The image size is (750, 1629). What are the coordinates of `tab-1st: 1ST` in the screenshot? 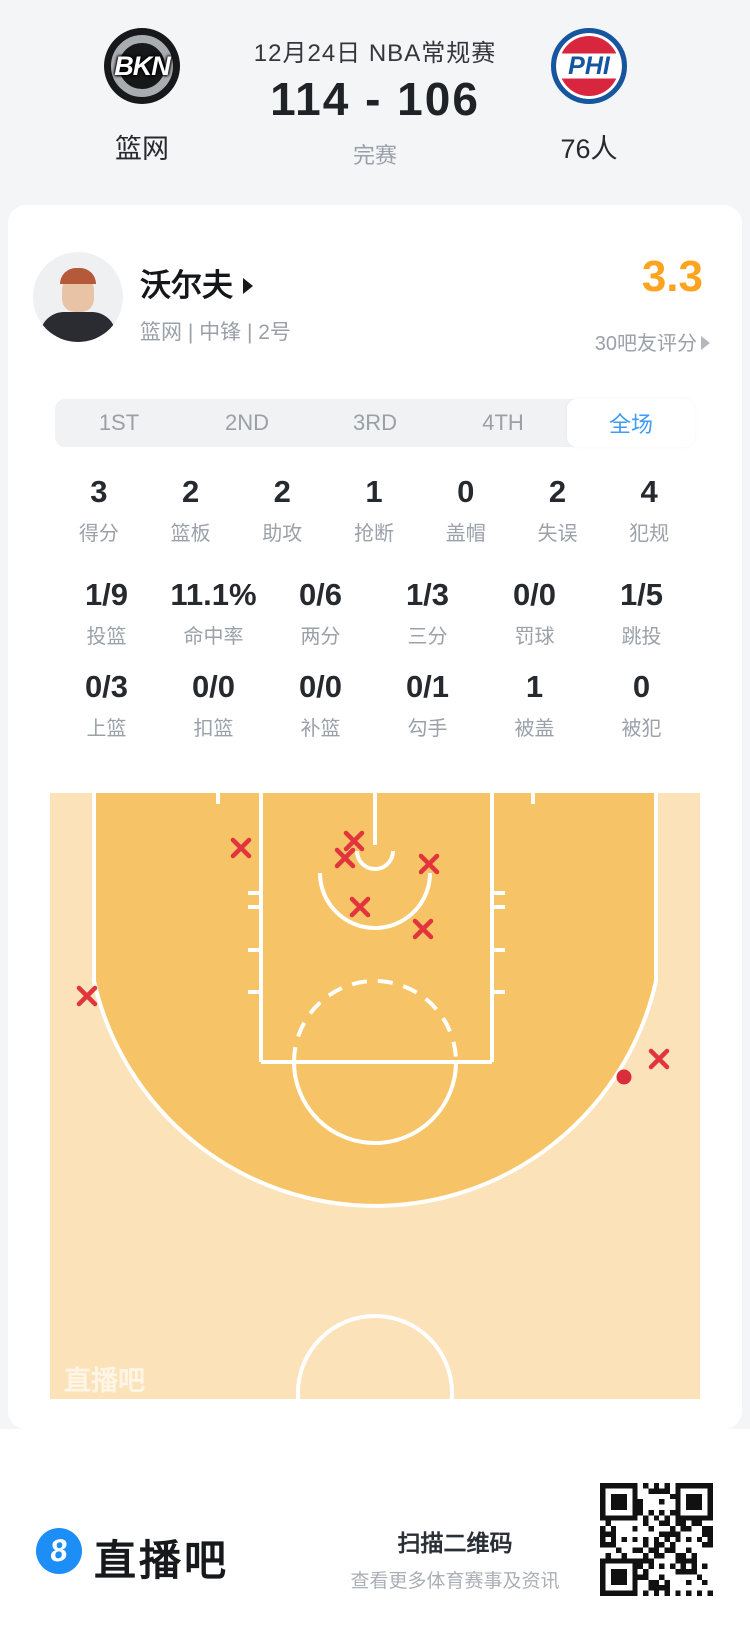 It's located at (119, 422).